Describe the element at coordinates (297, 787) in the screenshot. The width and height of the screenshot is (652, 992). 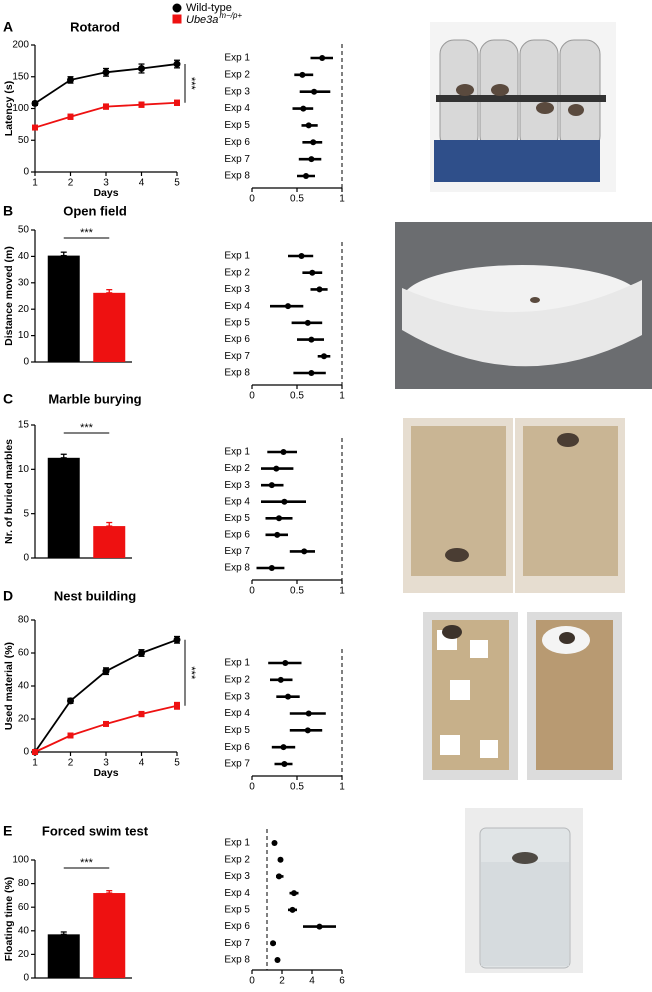
I see `x-tick-label: 0.5` at that location.